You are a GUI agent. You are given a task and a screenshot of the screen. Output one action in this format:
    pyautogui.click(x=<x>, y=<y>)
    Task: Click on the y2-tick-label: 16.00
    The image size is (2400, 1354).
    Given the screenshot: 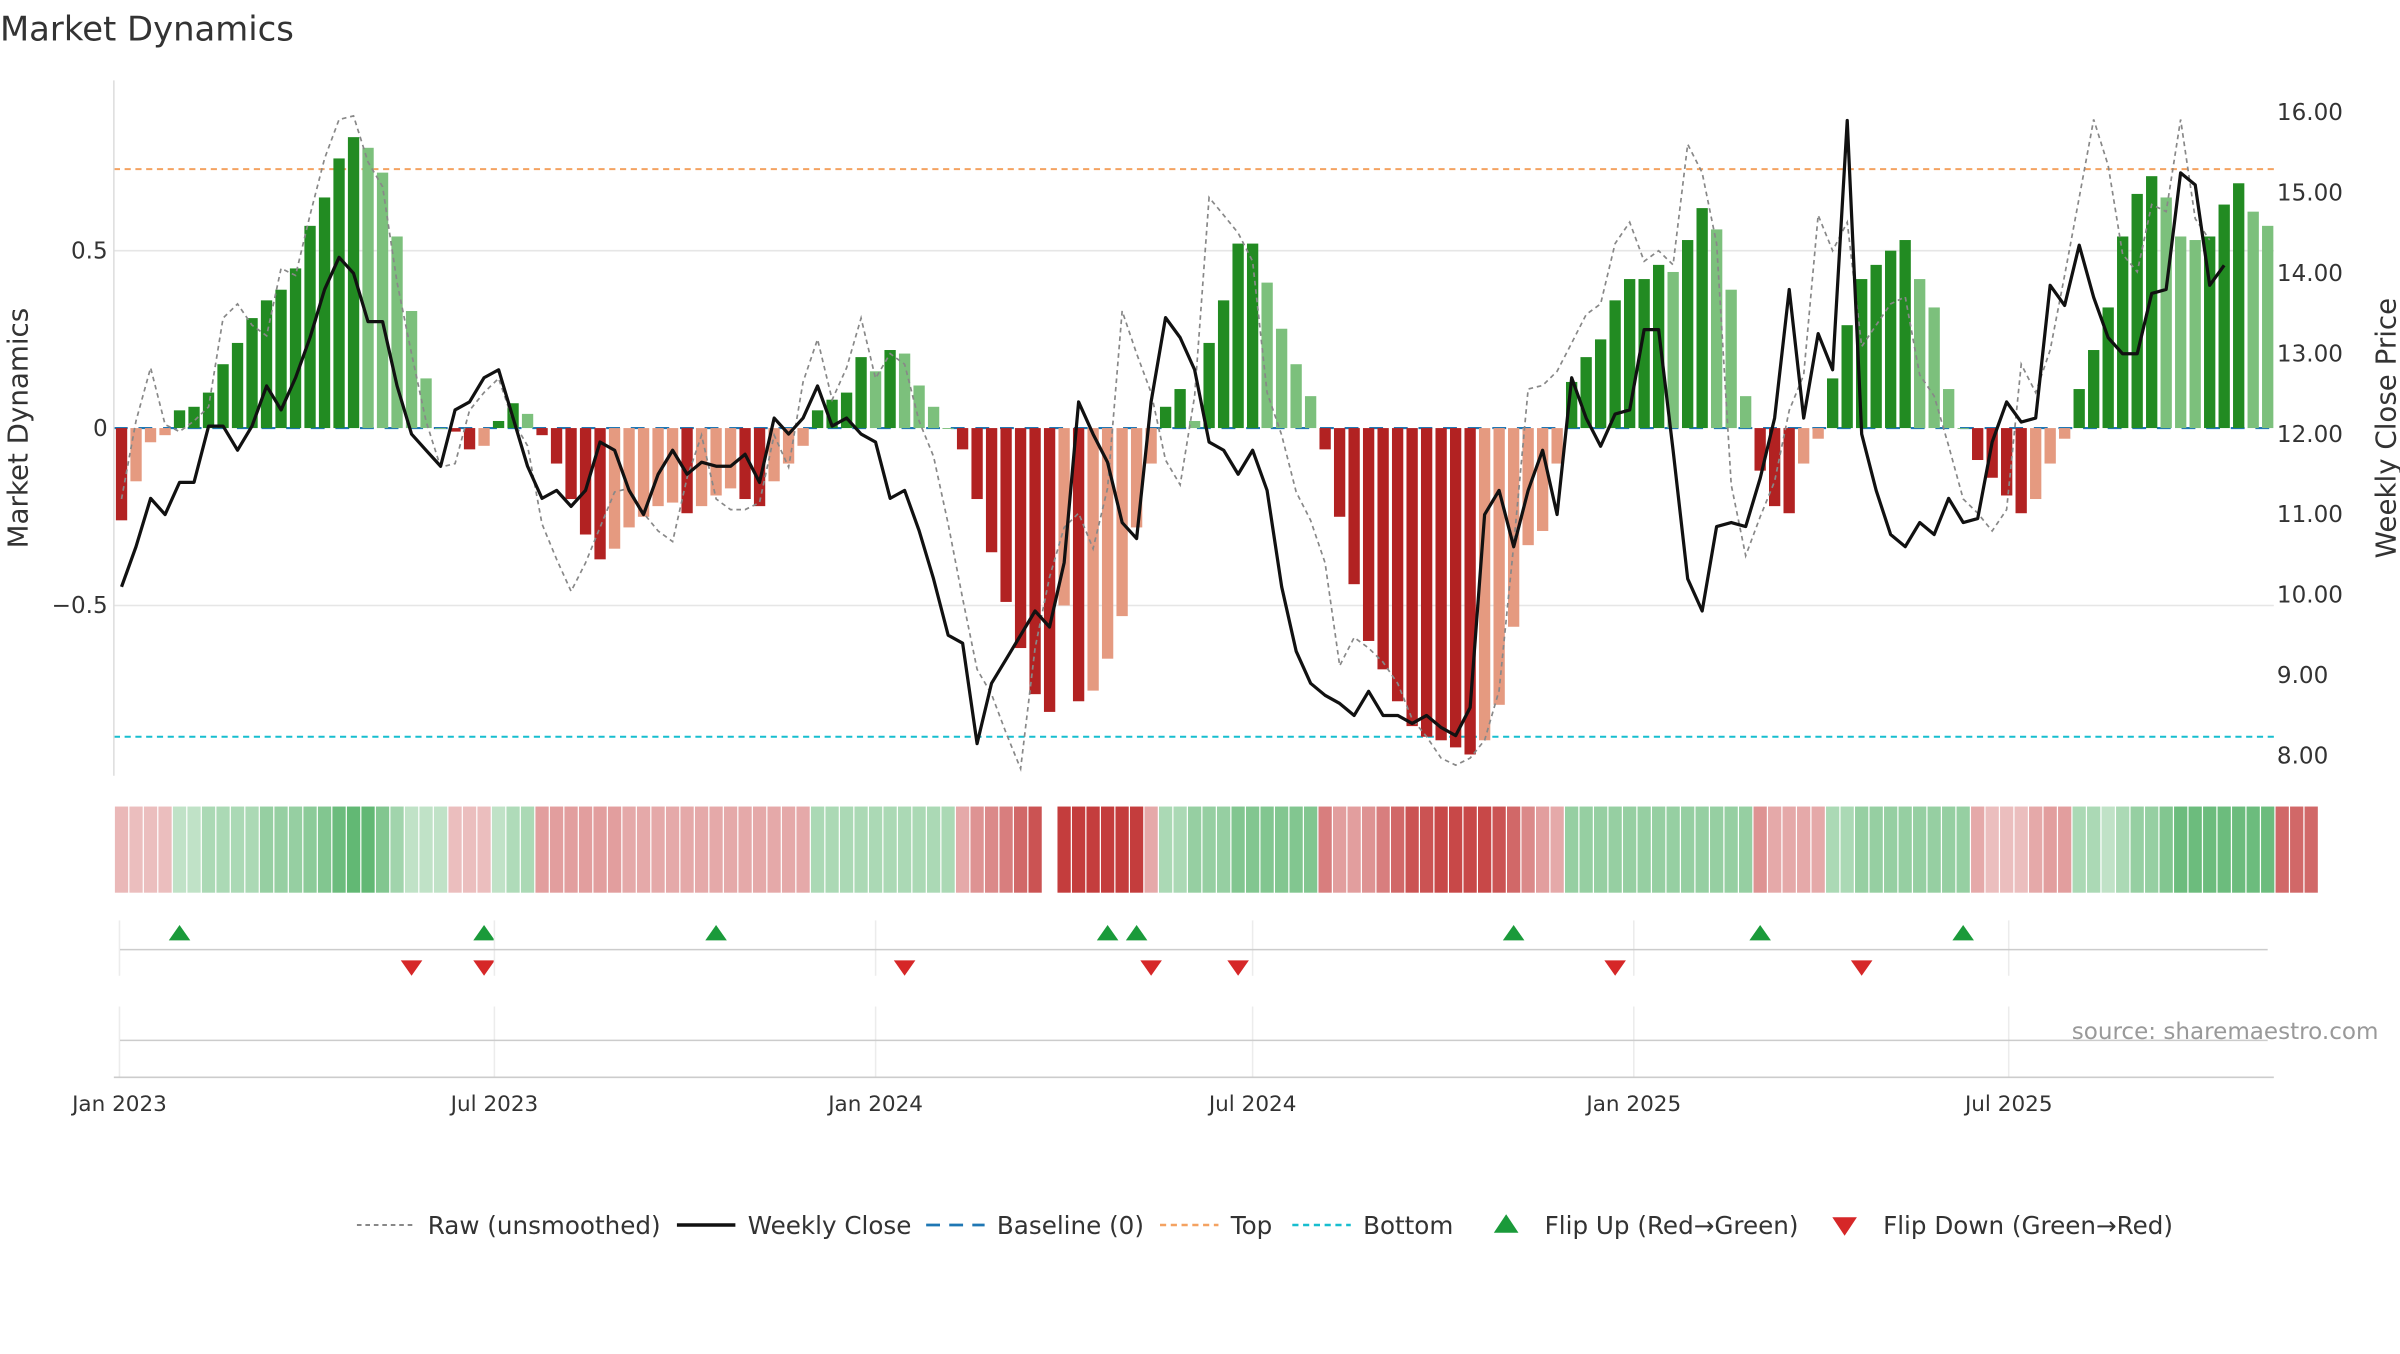 What is the action you would take?
    pyautogui.click(x=2310, y=113)
    